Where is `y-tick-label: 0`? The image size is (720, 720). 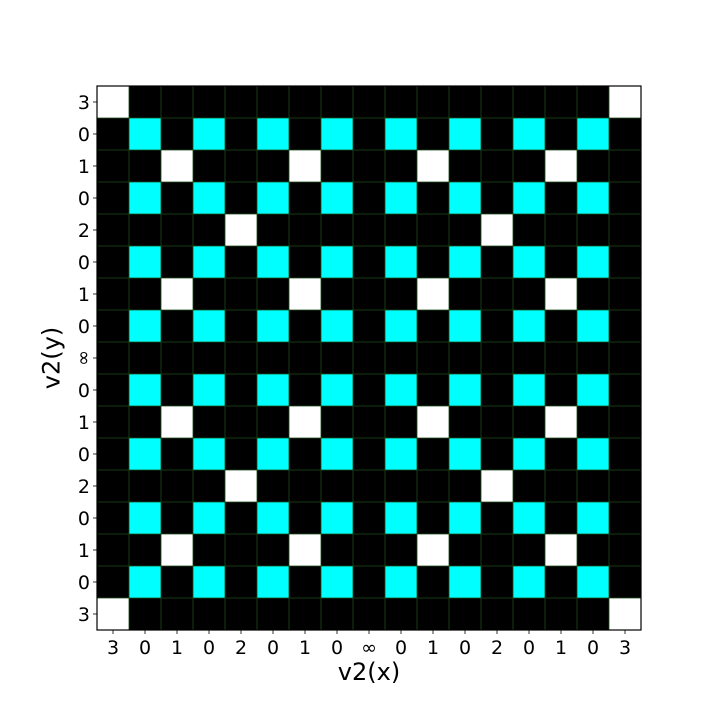
y-tick-label: 0 is located at coordinates (84, 199).